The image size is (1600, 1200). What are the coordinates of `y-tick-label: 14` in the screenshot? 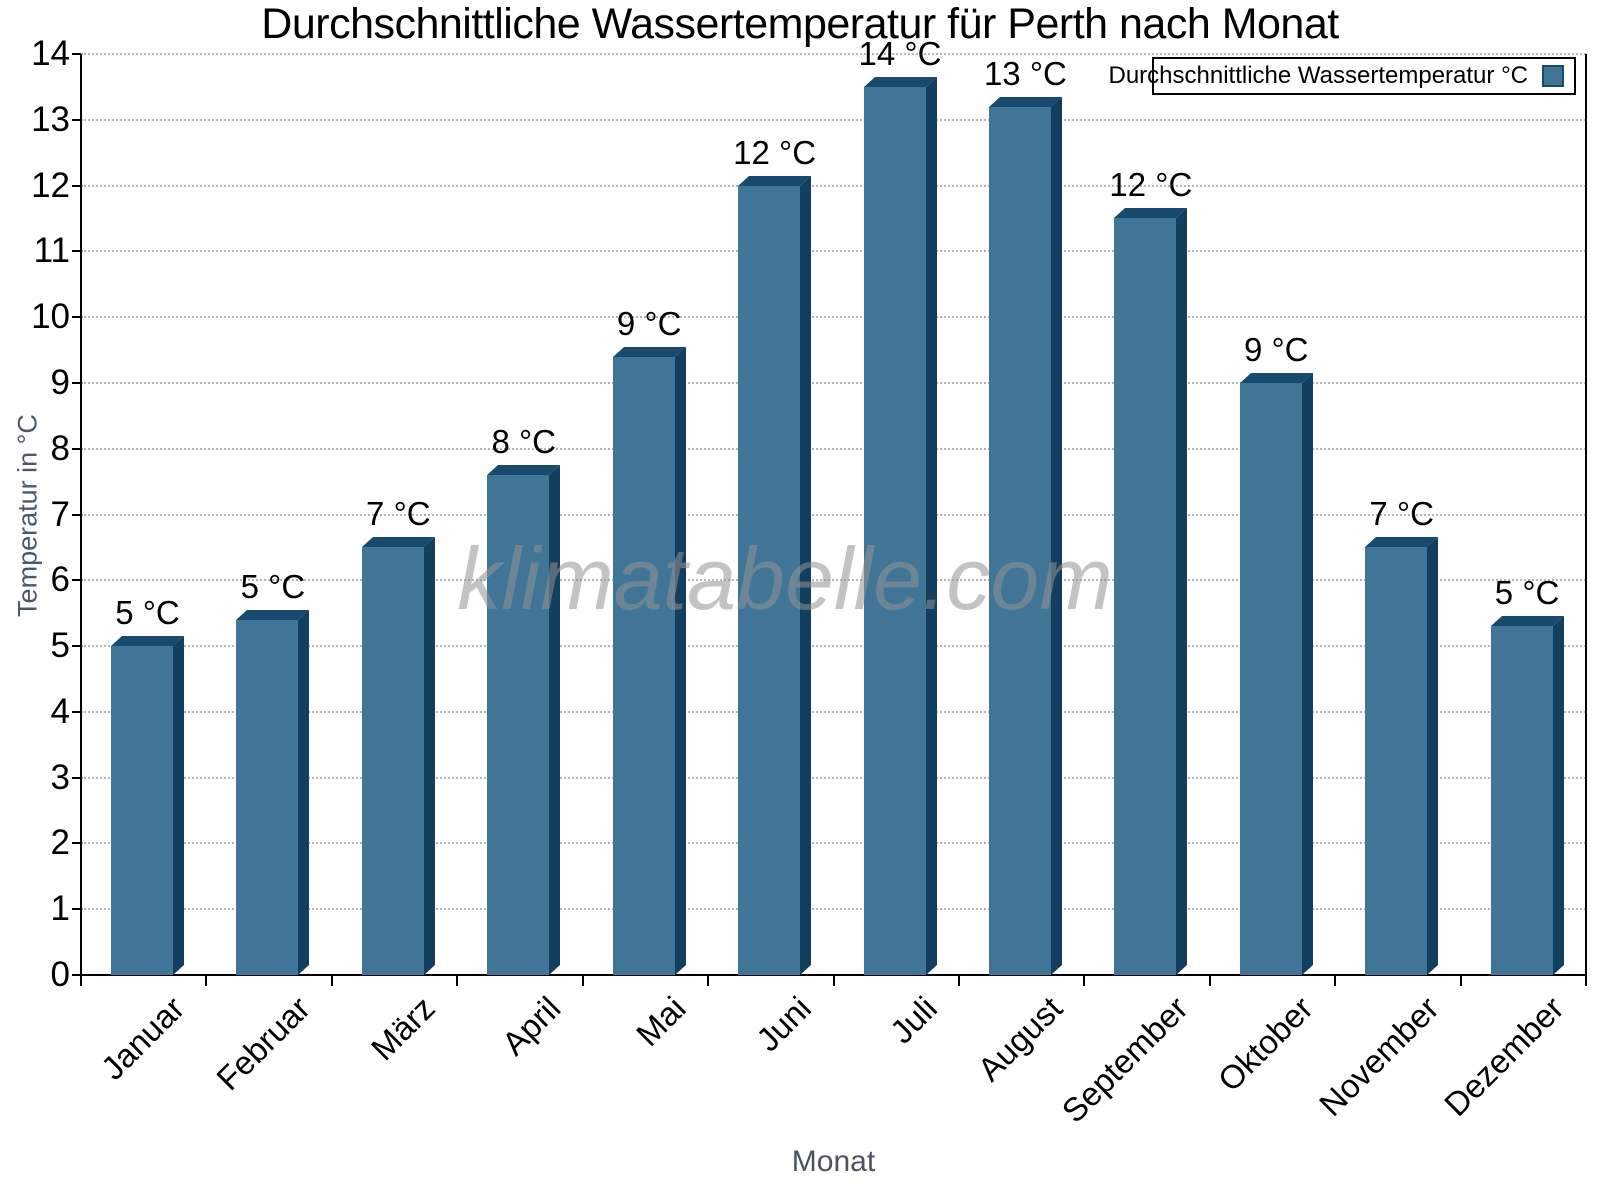 It's located at (50, 53).